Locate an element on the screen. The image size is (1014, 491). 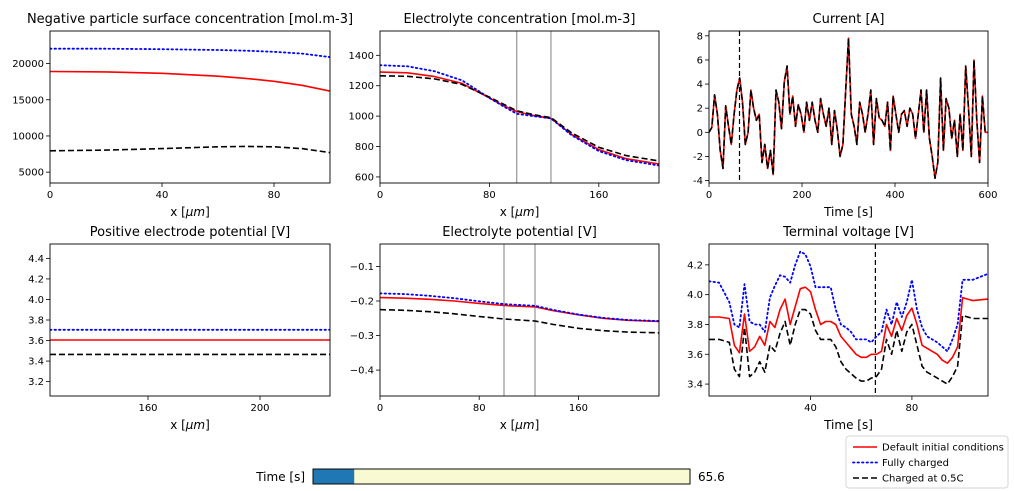
legend-label: Fully charged is located at coordinates (915, 463).